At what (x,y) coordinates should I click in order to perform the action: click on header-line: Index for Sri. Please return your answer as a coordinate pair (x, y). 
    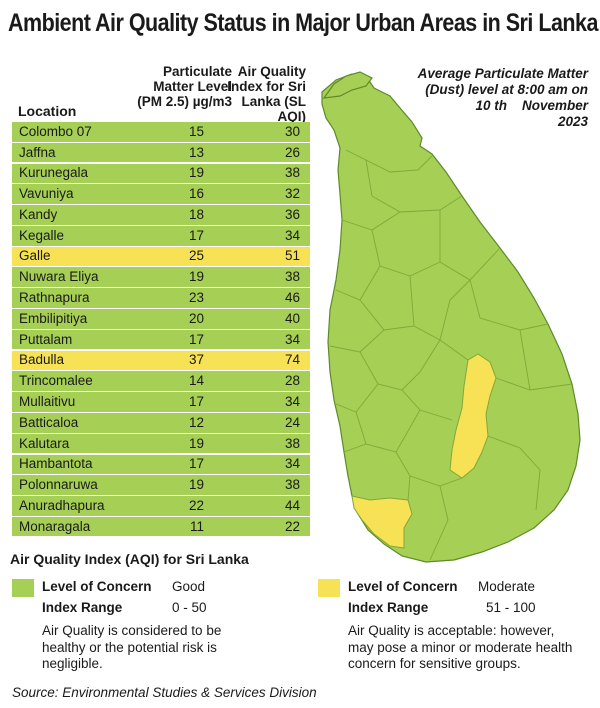
    Looking at the image, I should click on (266, 86).